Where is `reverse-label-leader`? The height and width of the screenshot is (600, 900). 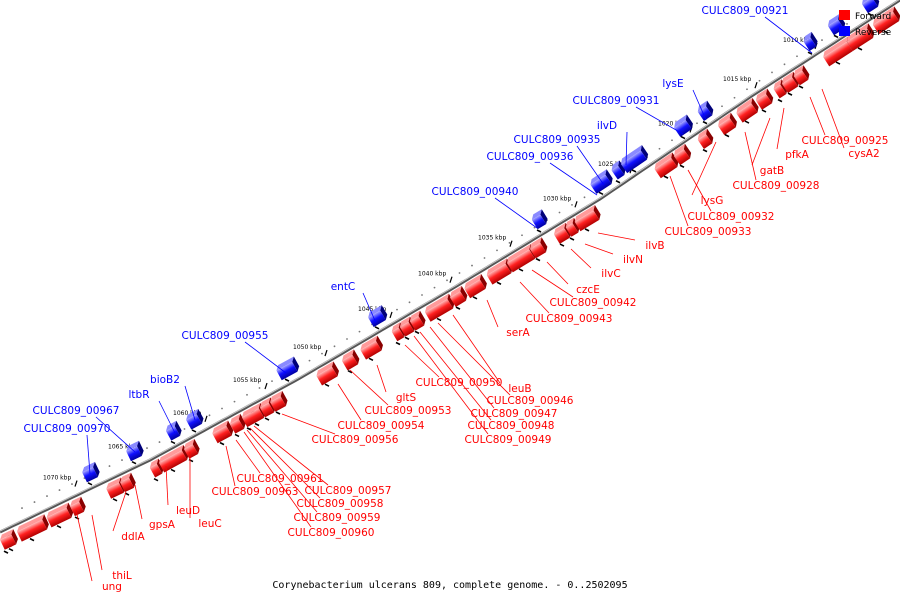
reverse-label-leader is located at coordinates (573, 179).